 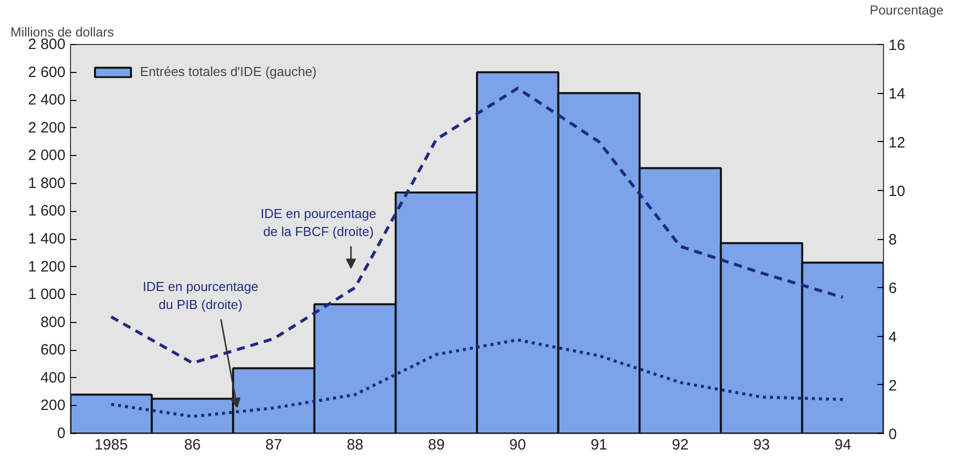 What do you see at coordinates (228, 71) in the screenshot?
I see `legend-label: Entrées totales d'IDE (gauche)` at bounding box center [228, 71].